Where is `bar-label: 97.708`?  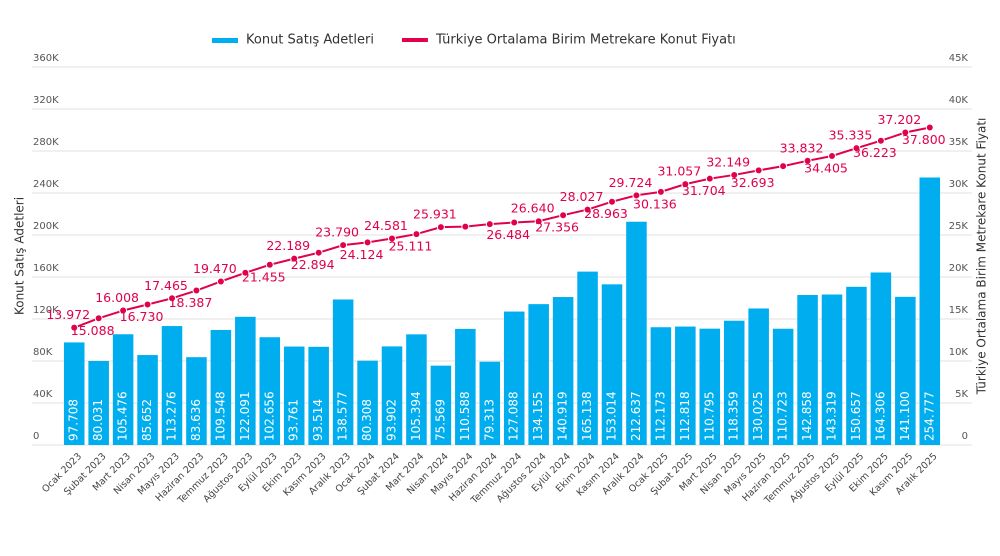 bar-label: 97.708 is located at coordinates (74, 420).